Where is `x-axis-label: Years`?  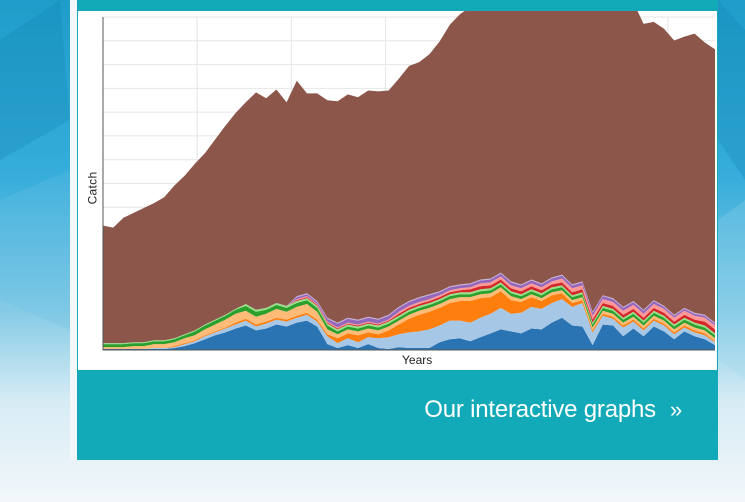 x-axis-label: Years is located at coordinates (417, 360).